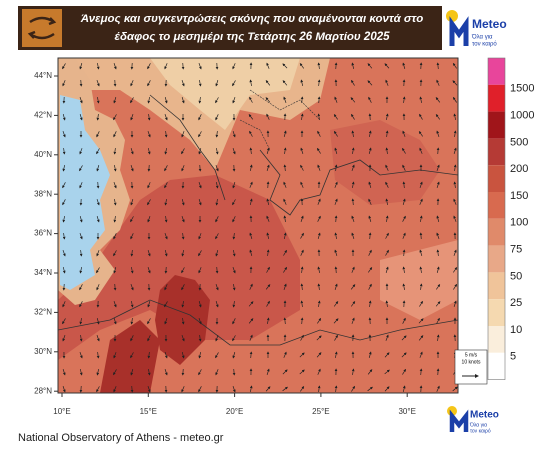 This screenshot has width=541, height=476. I want to click on lat-label: 42°N, so click(43, 115).